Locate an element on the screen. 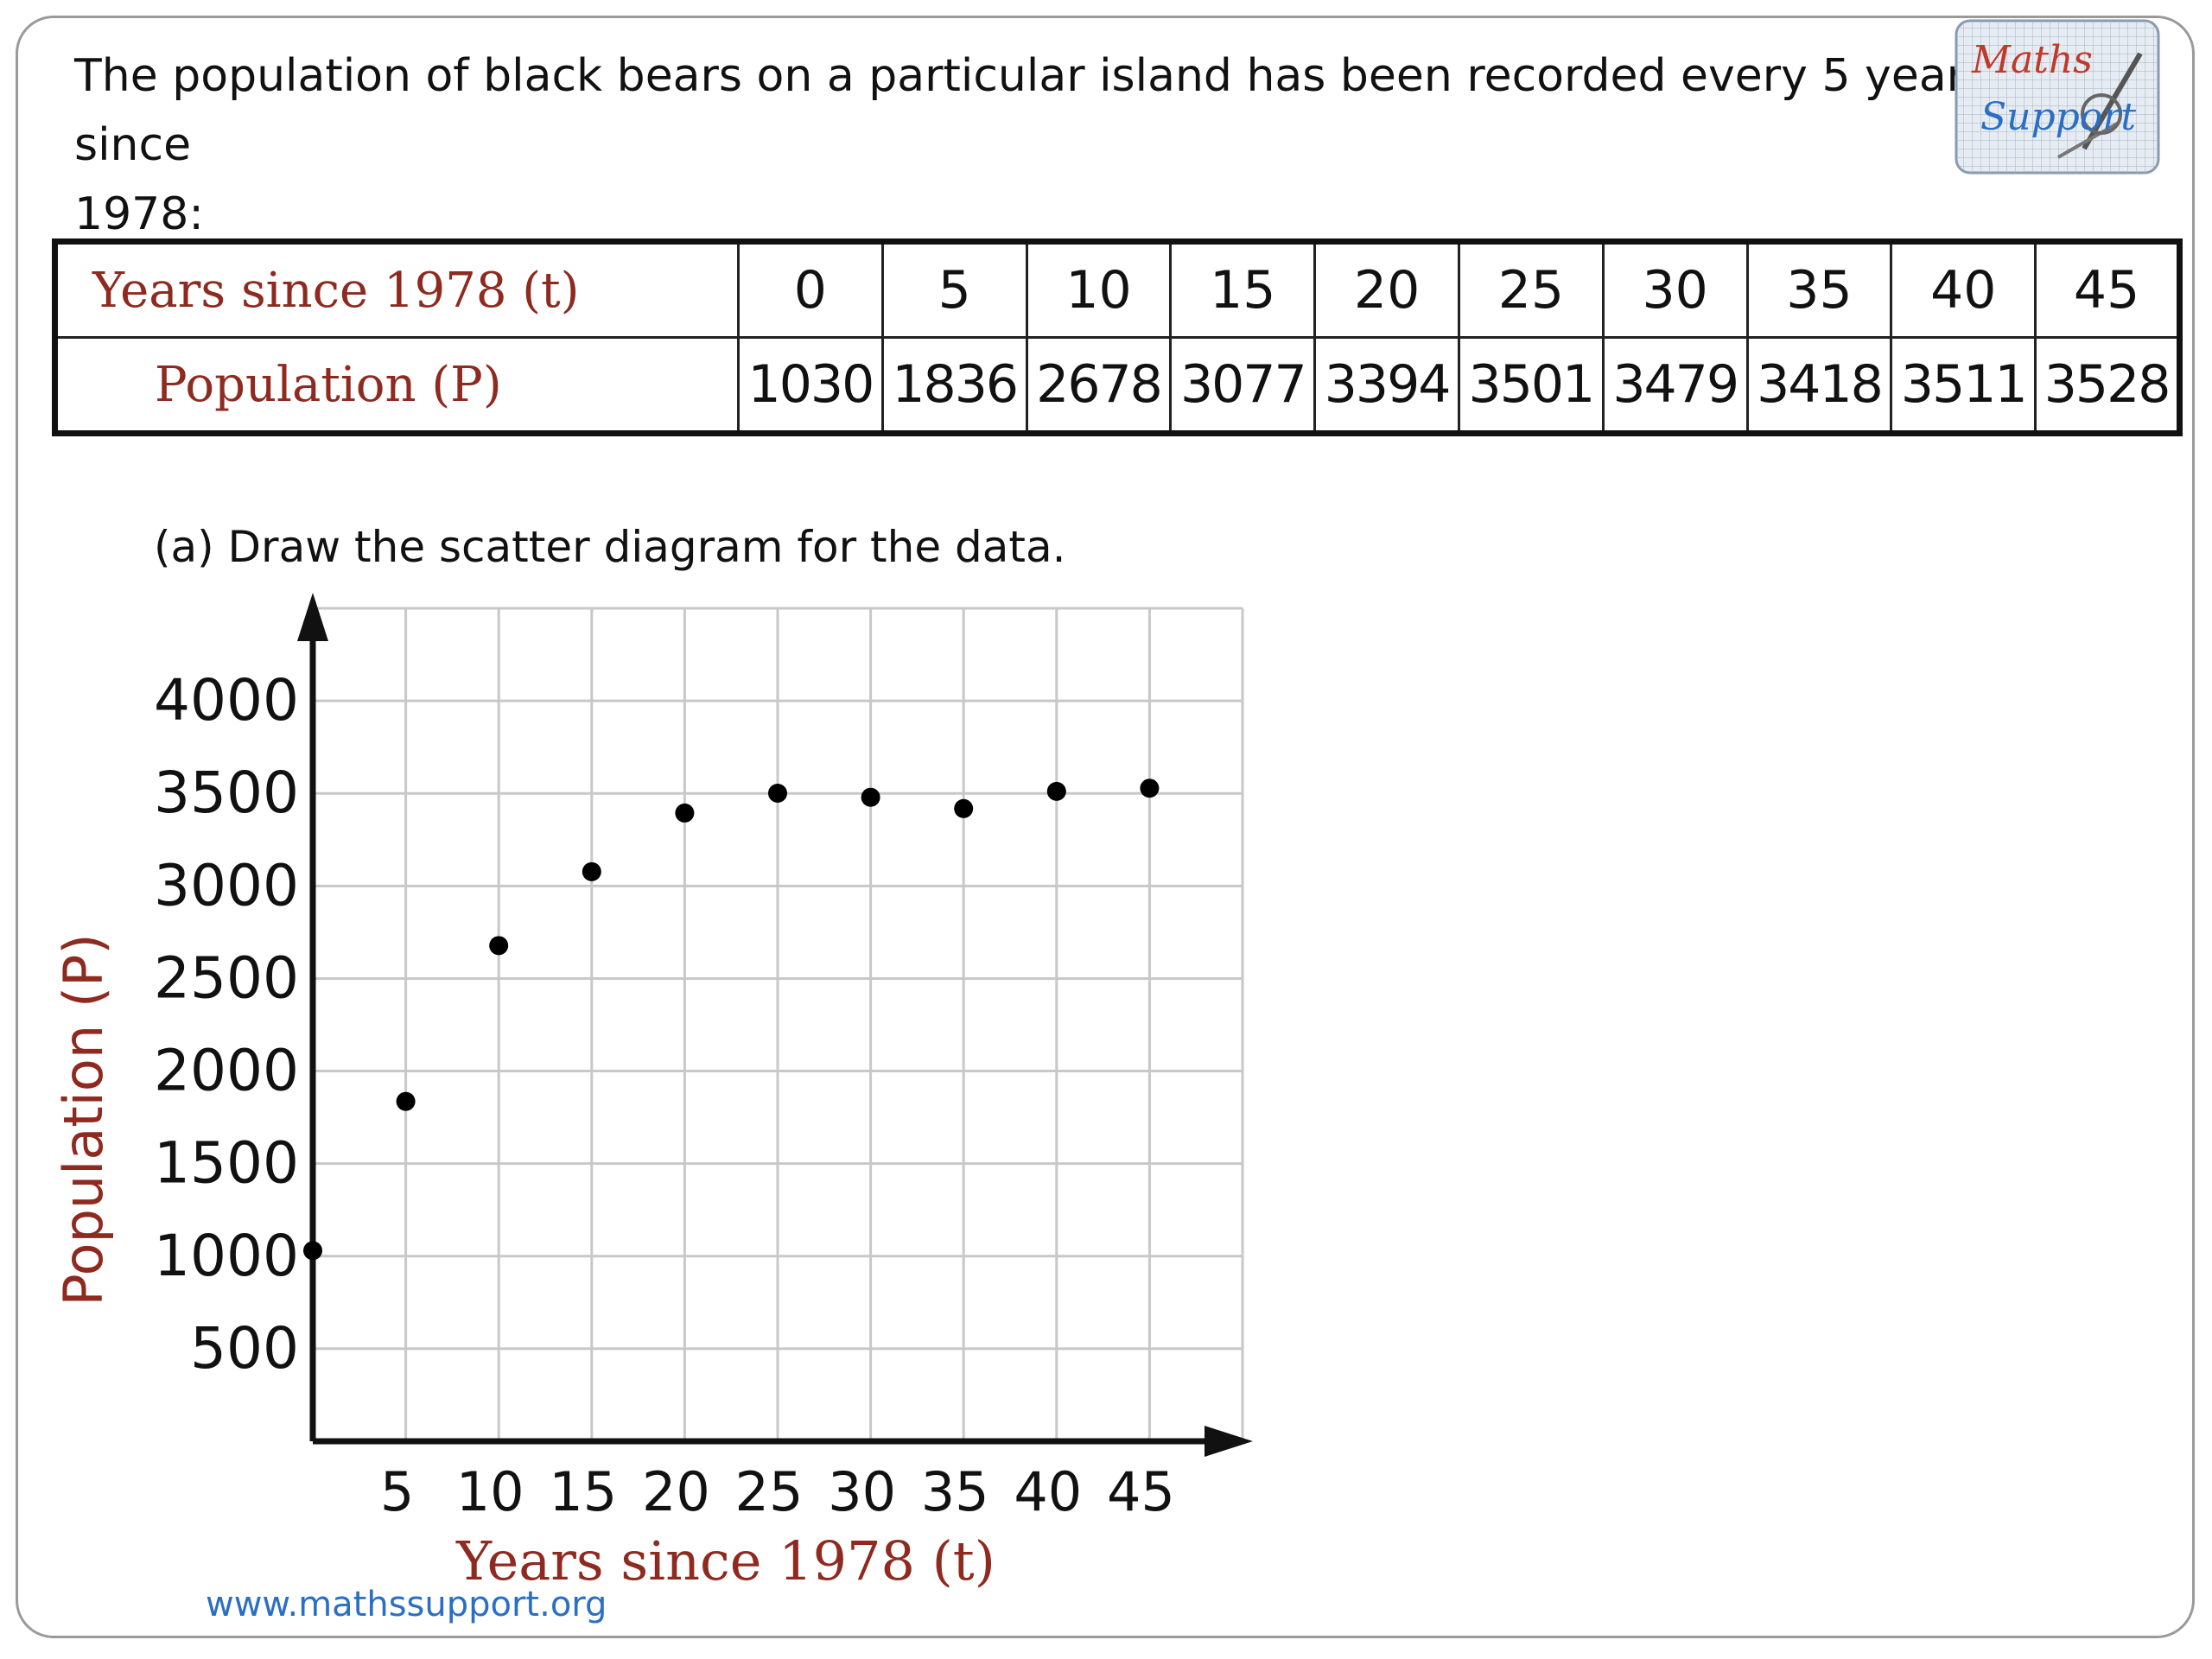 This screenshot has width=2212, height=1659. table-cell: 3394 is located at coordinates (1386, 385).